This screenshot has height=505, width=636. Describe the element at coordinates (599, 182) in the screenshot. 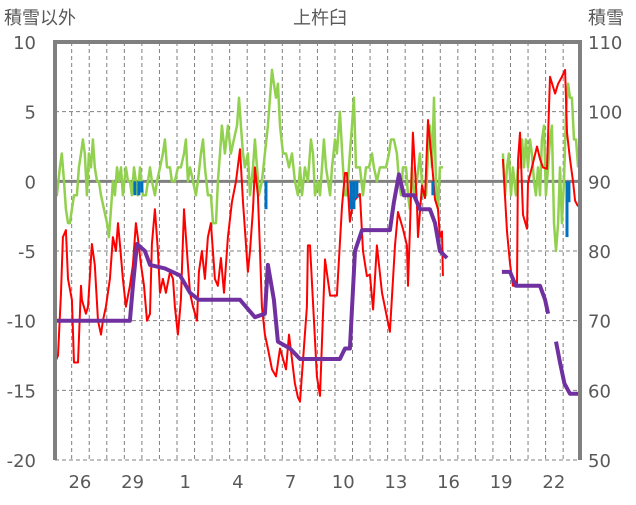

I see `right-tick-label: 90` at that location.